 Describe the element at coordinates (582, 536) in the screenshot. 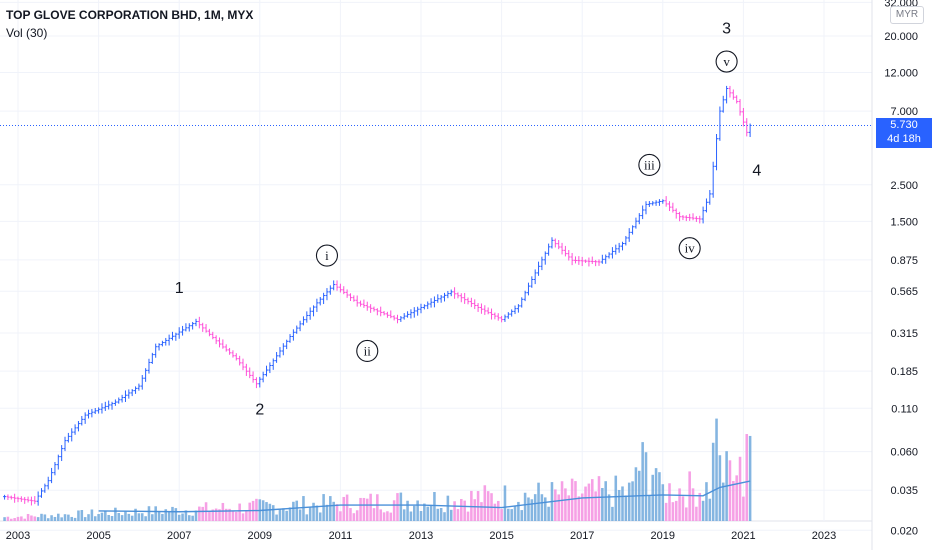

I see `x-tick-label: 2017` at that location.